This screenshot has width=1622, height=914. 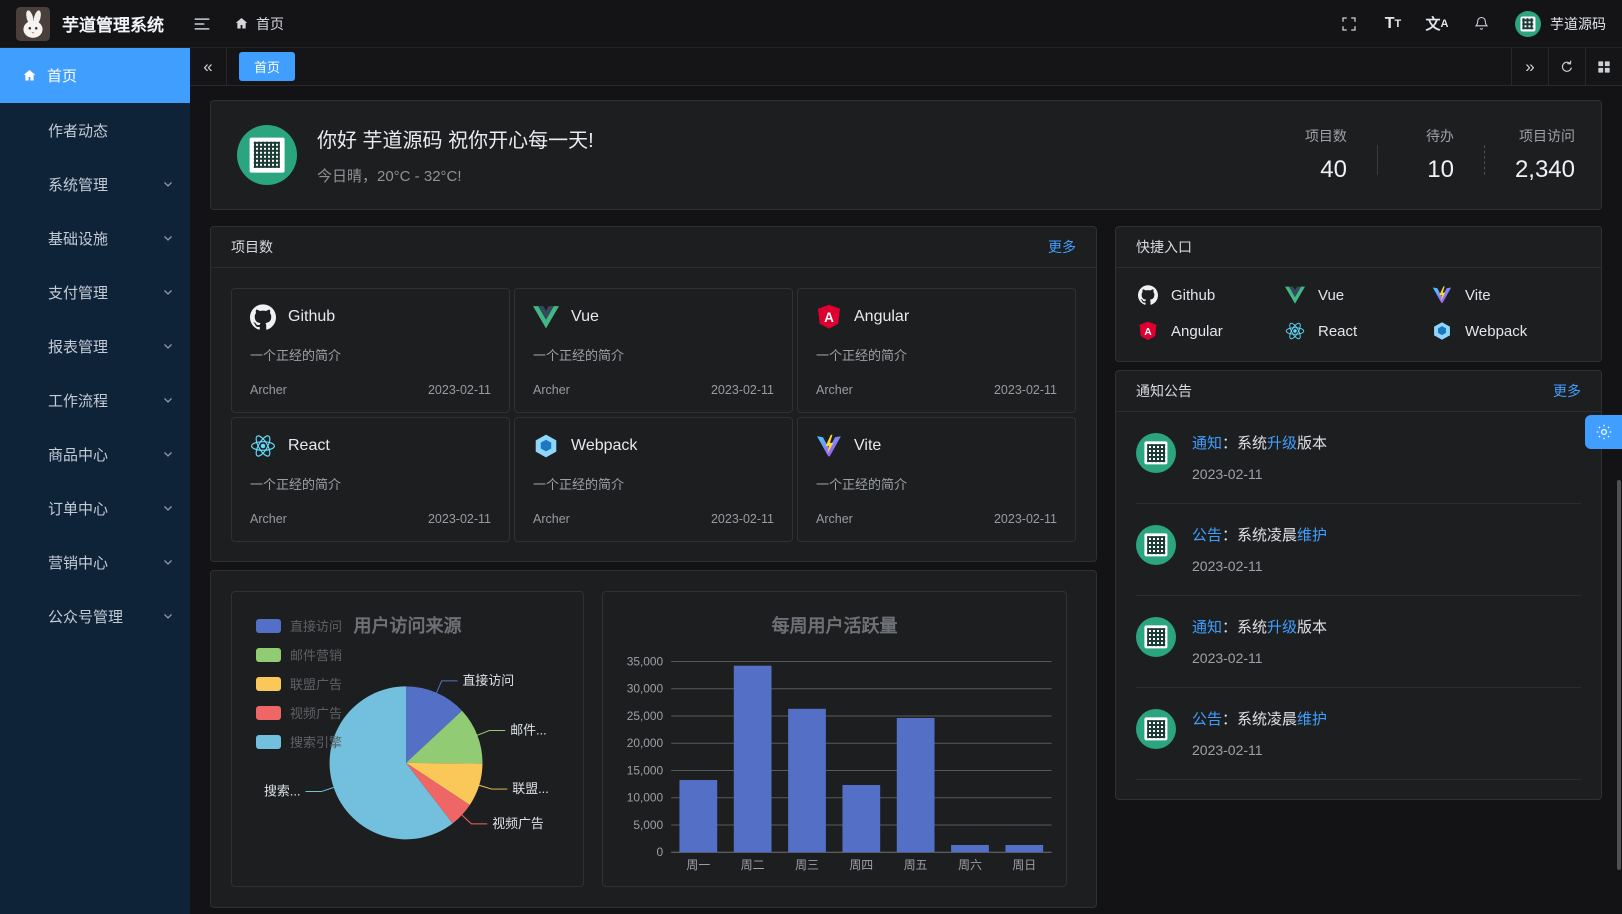 What do you see at coordinates (444, 784) in the screenshot?
I see `pie-slice-联盟广告` at bounding box center [444, 784].